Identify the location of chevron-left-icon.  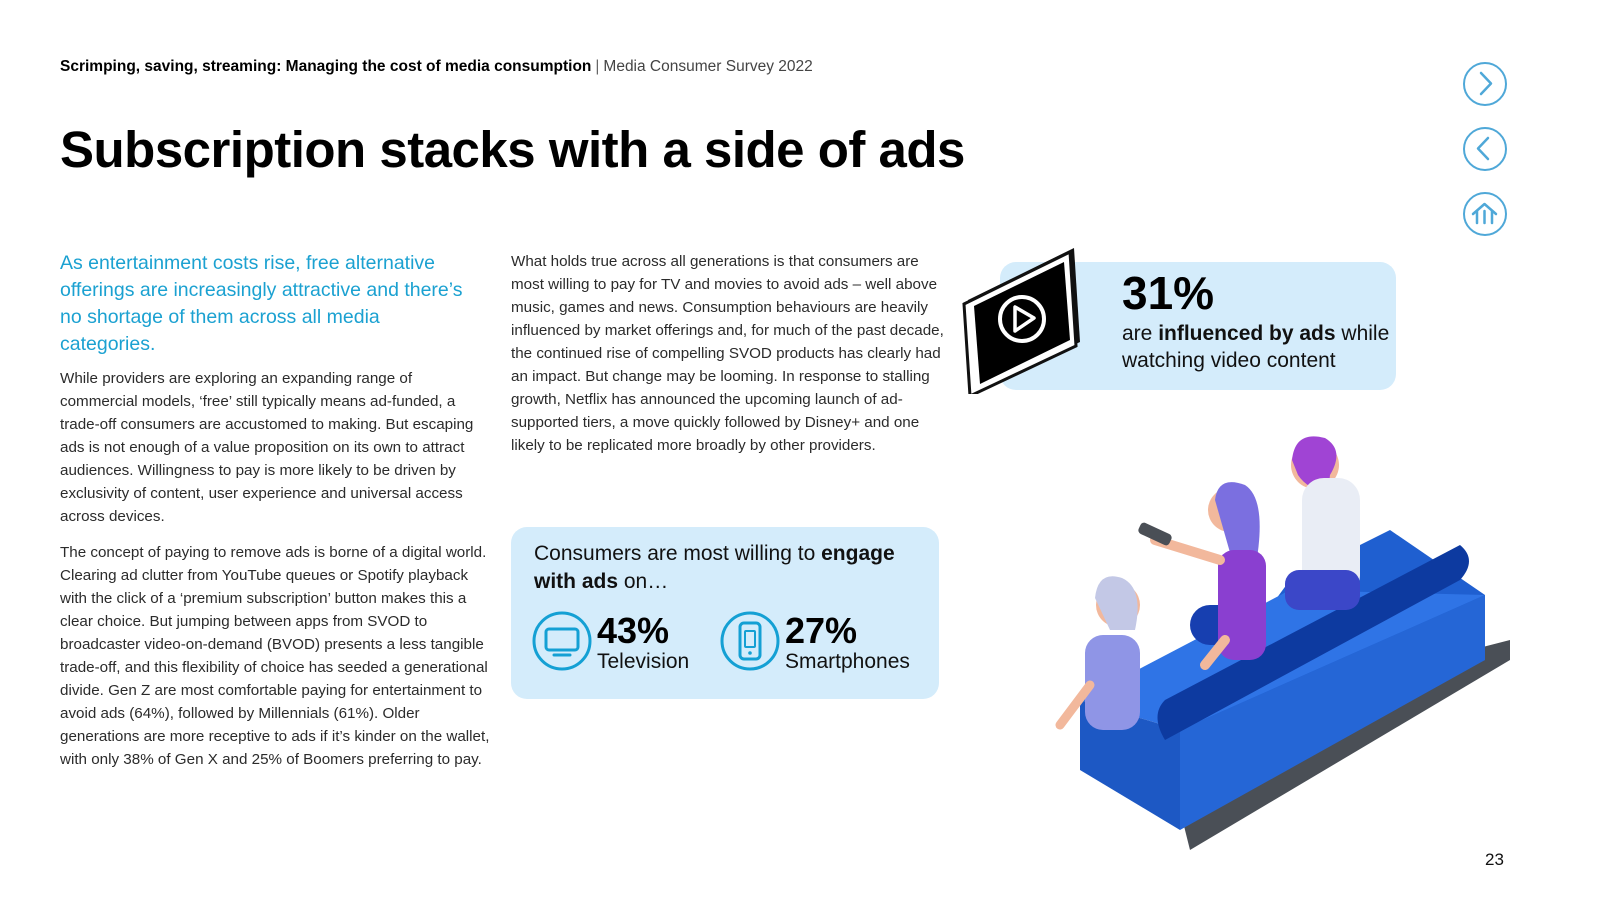
(1483, 148).